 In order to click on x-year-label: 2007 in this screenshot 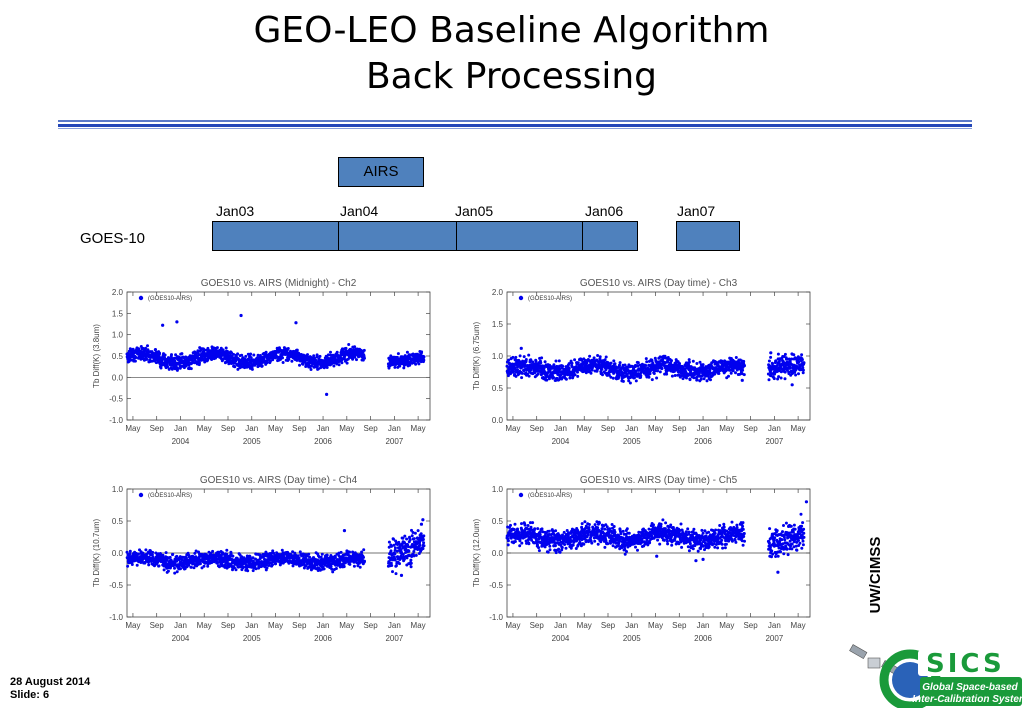, I will do `click(774, 638)`.